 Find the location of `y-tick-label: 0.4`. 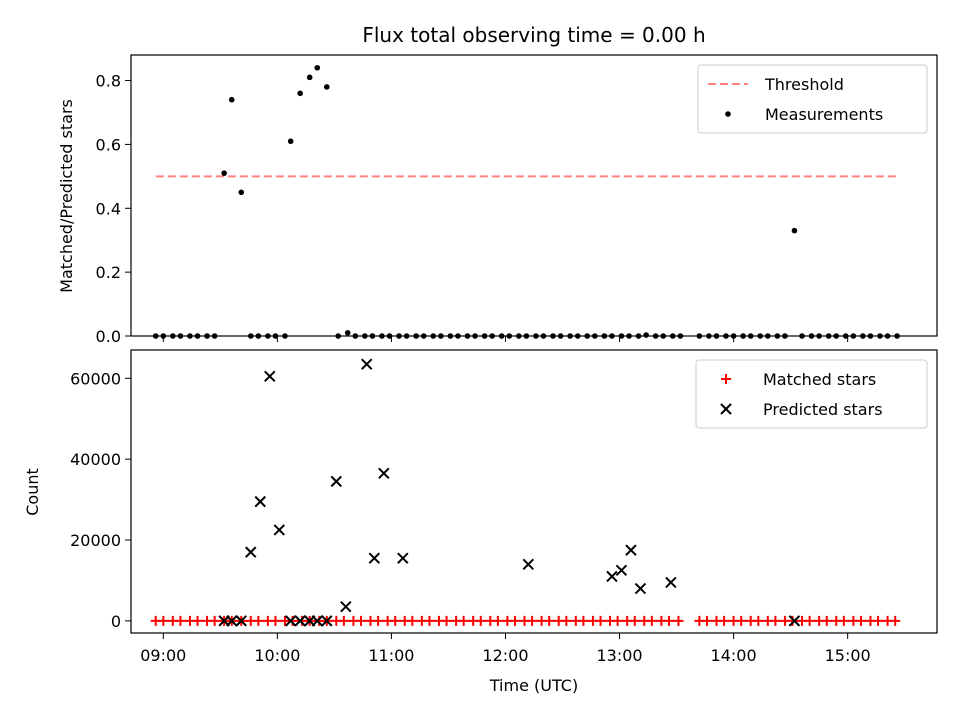

y-tick-label: 0.4 is located at coordinates (108, 208).